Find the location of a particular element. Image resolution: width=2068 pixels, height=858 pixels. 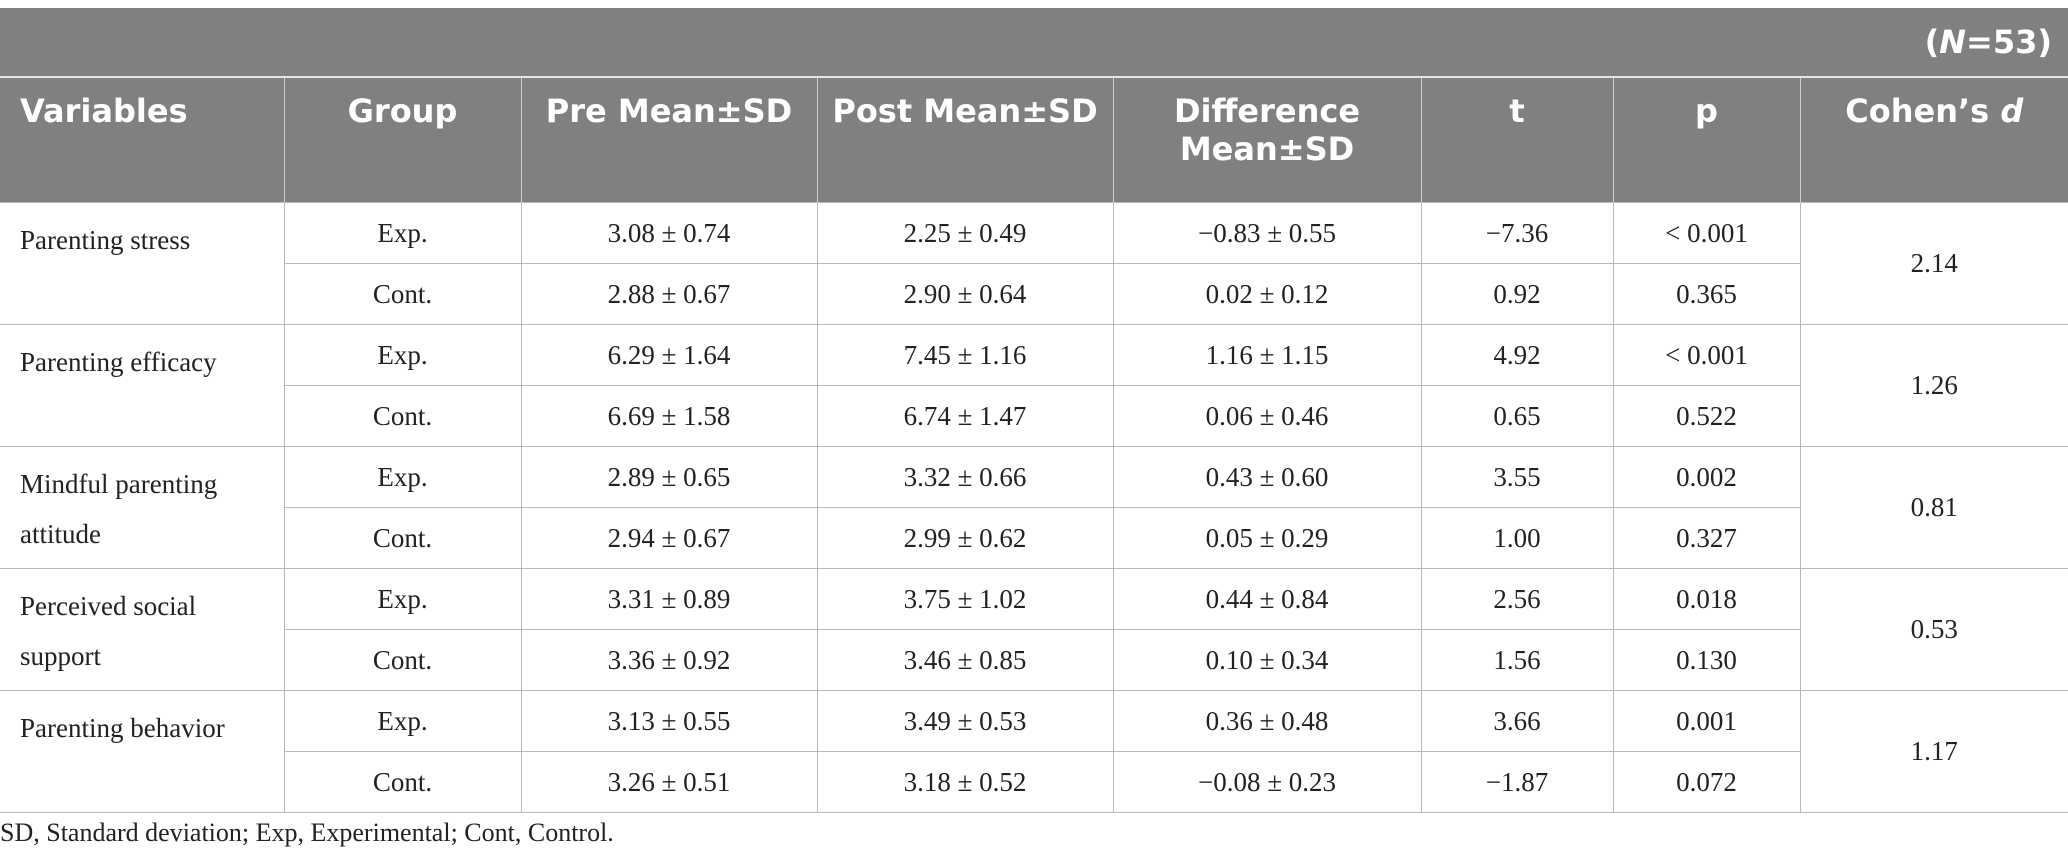

pre-cell: 3.13 ± 0.55 is located at coordinates (669, 721).